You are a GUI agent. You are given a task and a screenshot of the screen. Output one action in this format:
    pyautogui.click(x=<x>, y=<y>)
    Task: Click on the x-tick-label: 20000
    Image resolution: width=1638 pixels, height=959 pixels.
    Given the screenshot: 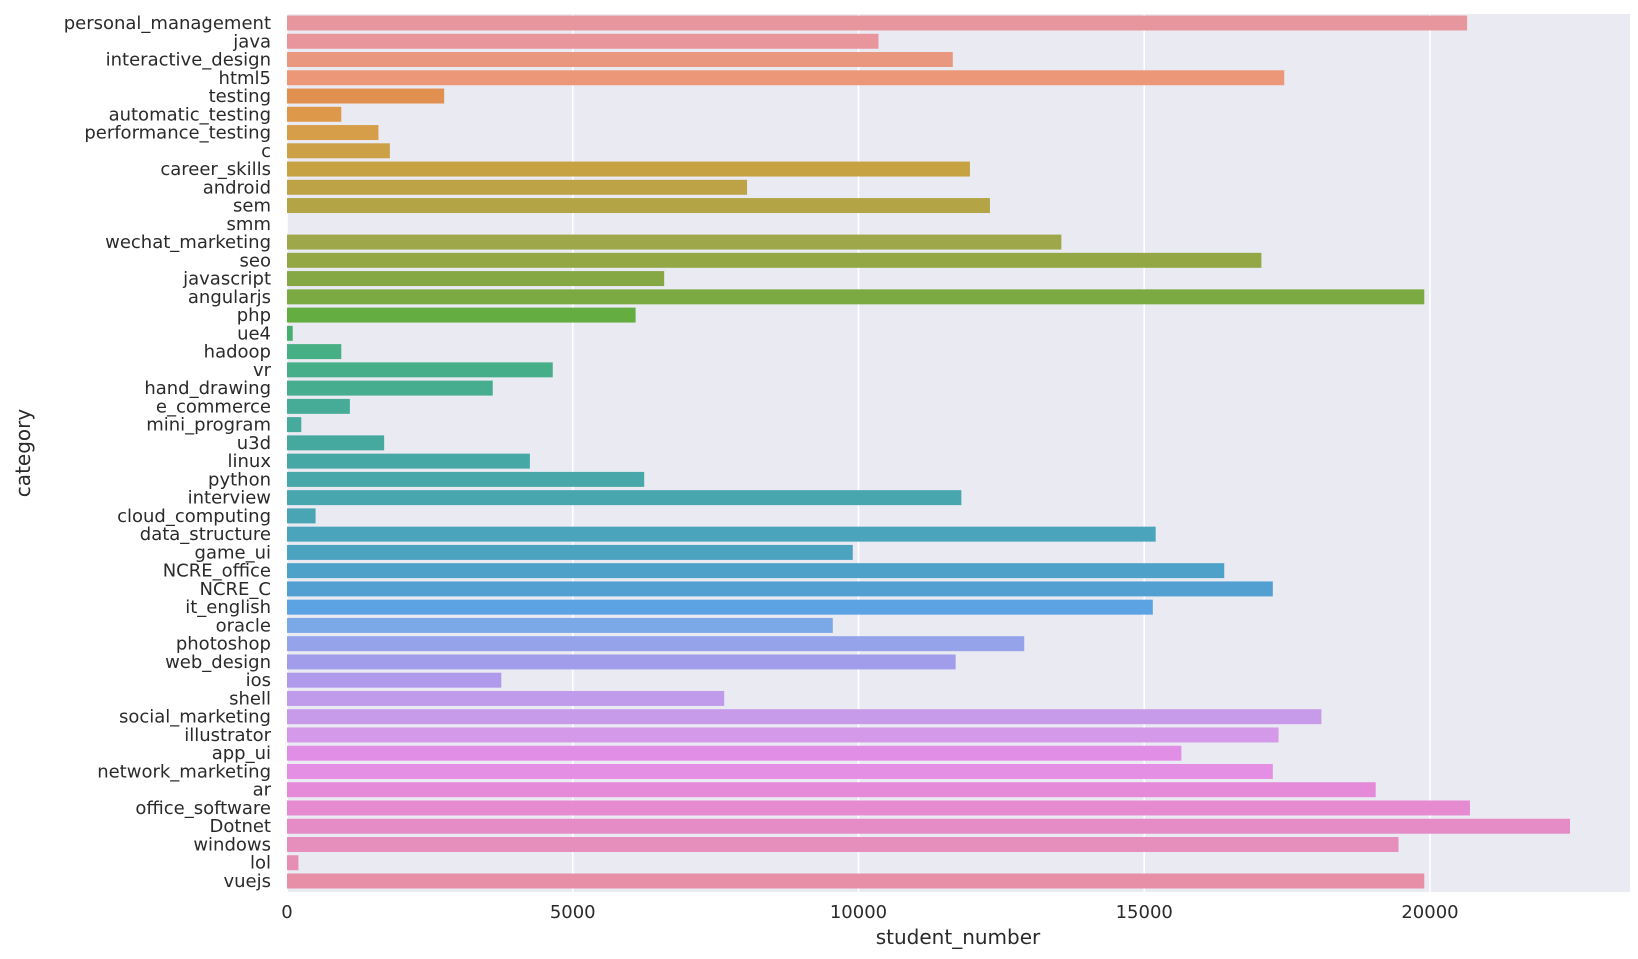 What is the action you would take?
    pyautogui.click(x=1429, y=912)
    